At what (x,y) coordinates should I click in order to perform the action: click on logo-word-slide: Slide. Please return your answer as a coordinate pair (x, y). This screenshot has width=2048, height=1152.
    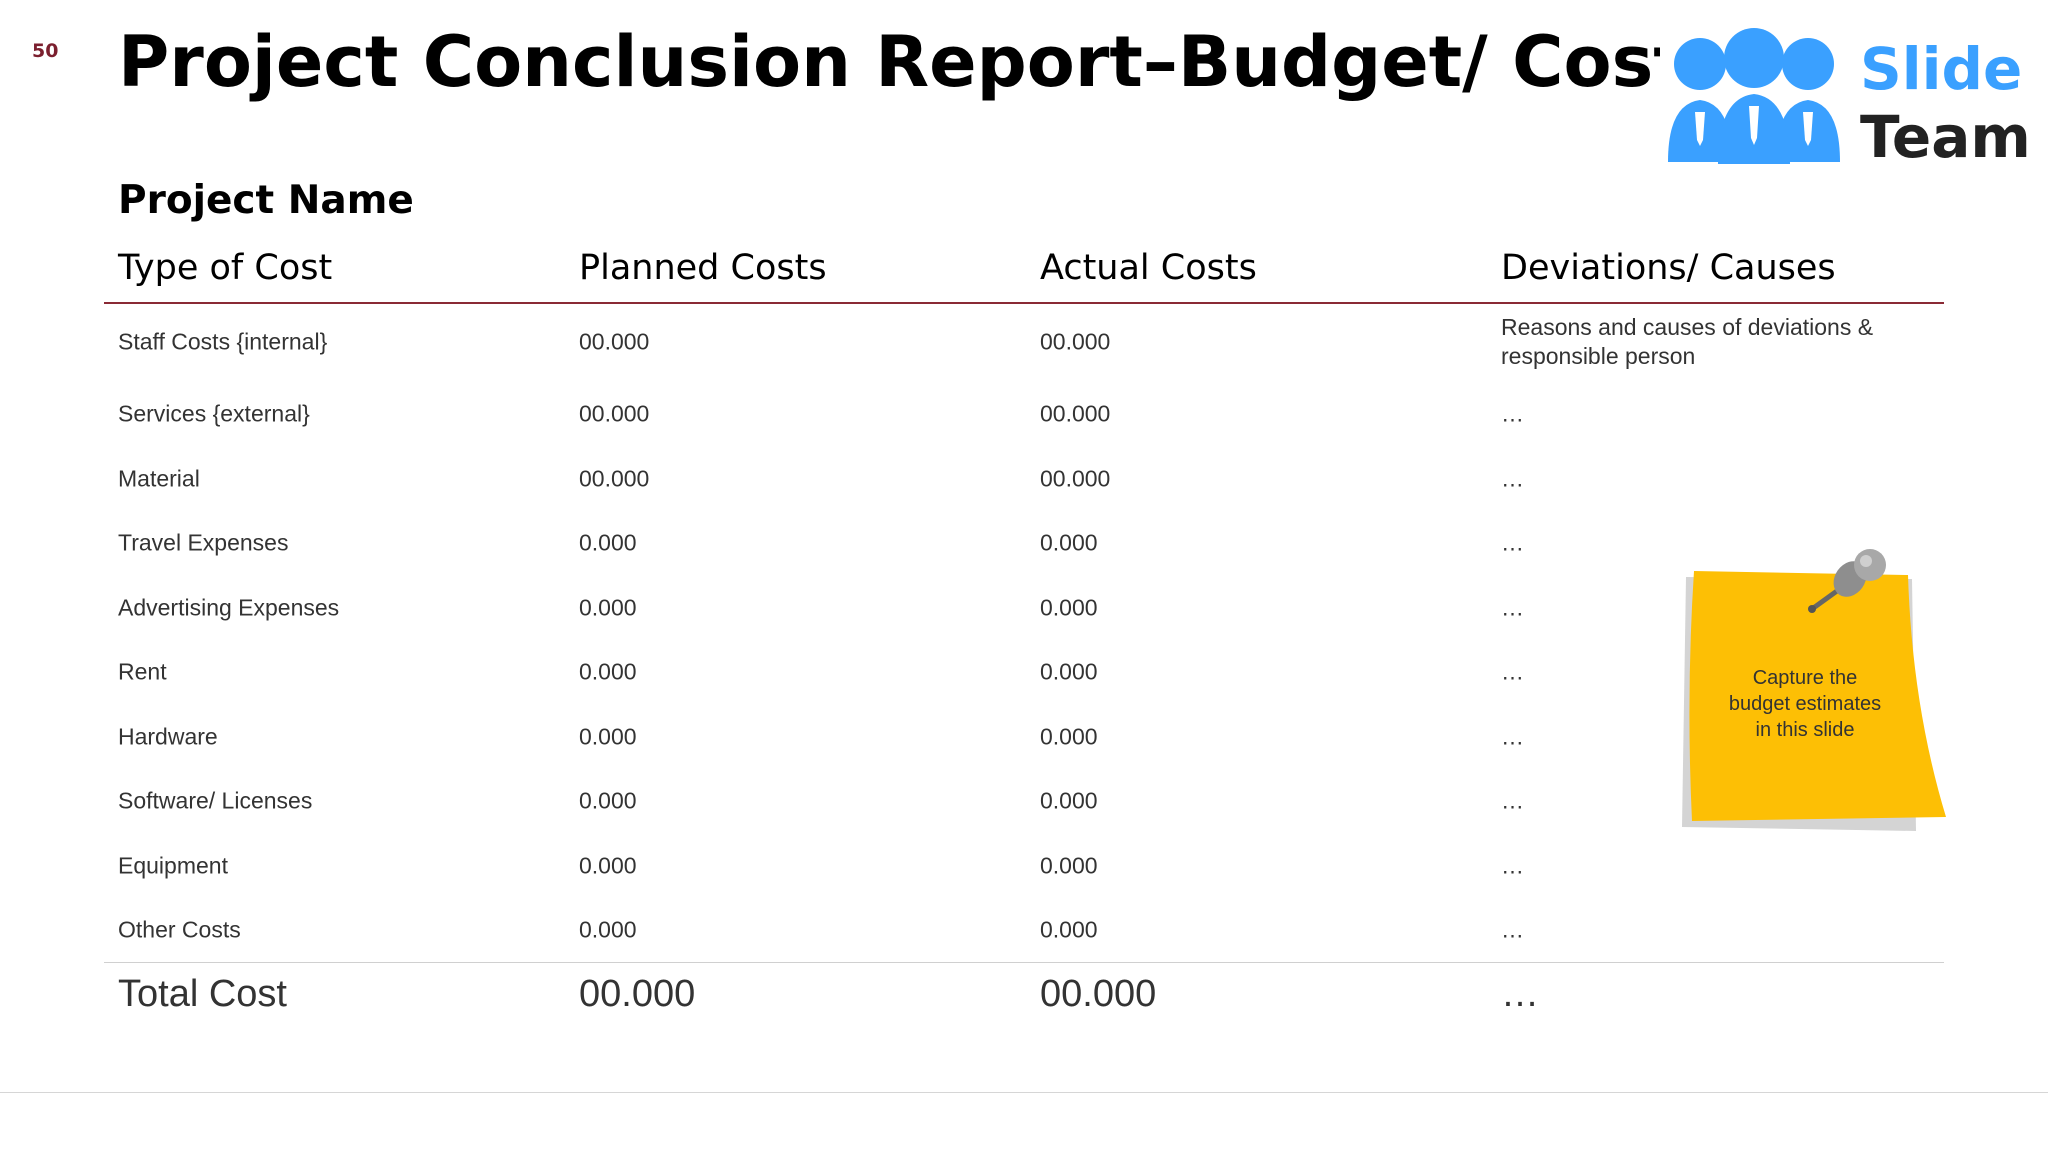
    Looking at the image, I should click on (1941, 69).